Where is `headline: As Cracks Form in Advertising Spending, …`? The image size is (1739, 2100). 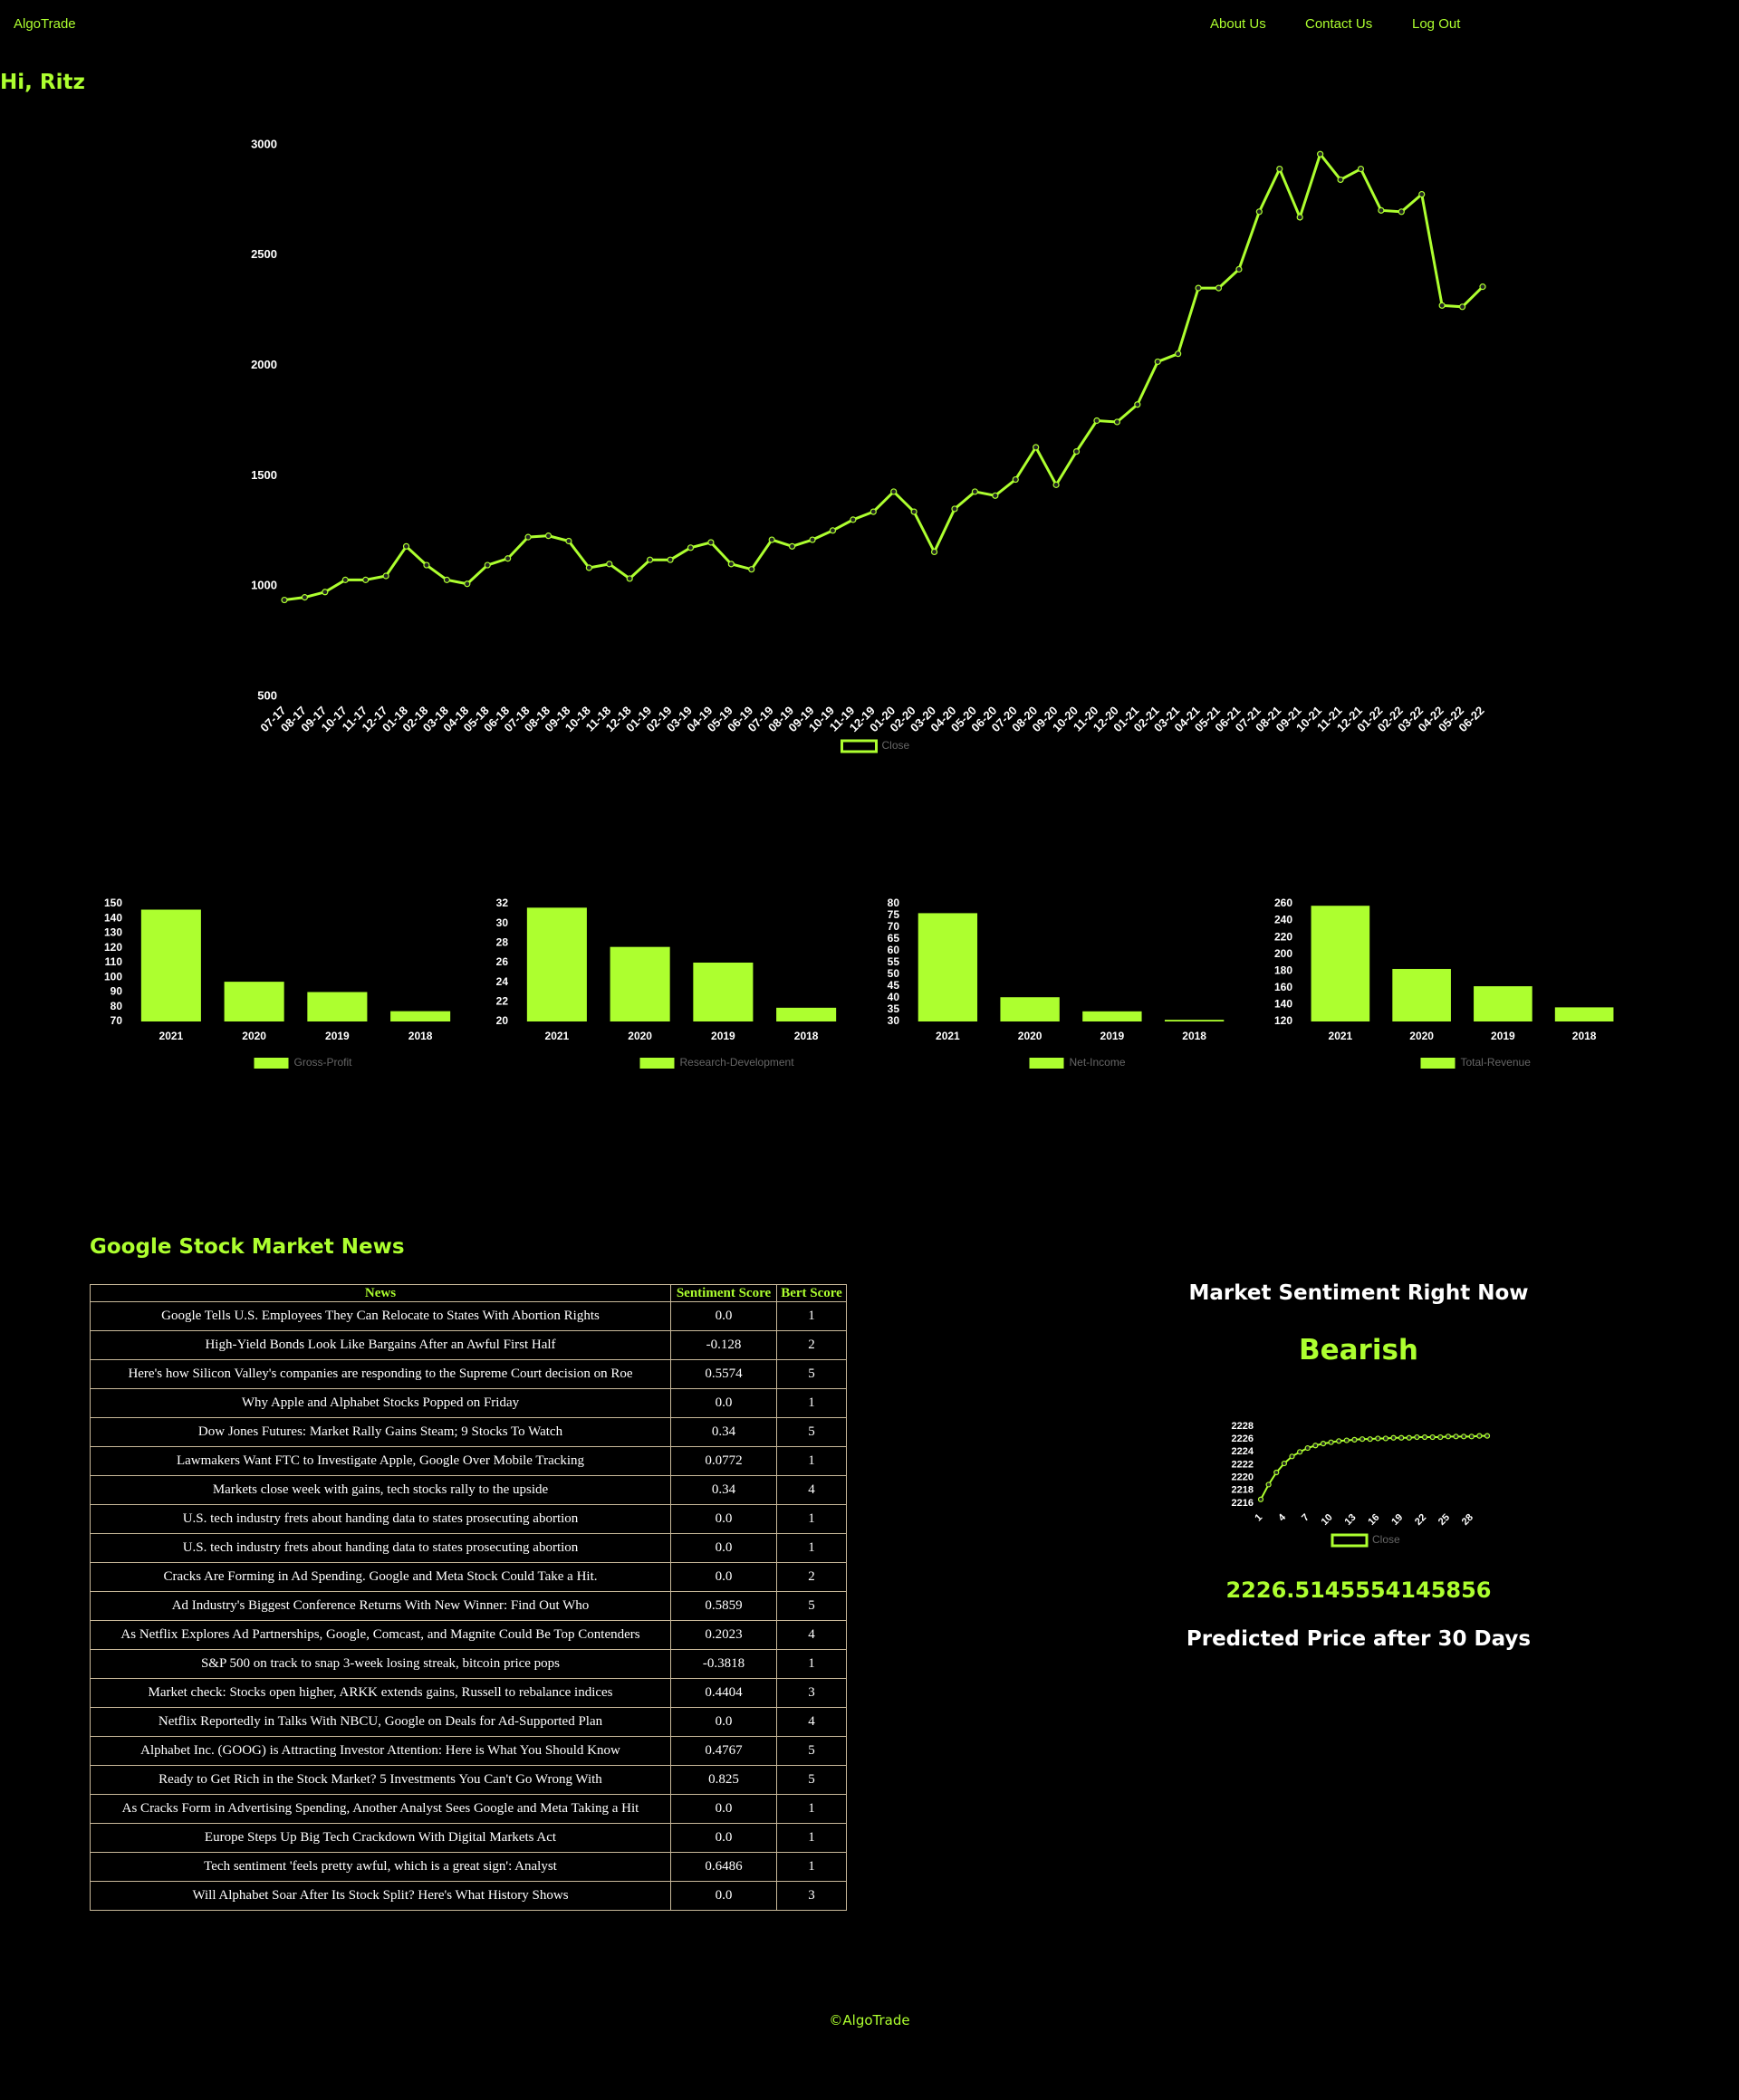
headline: As Cracks Form in Advertising Spending, … is located at coordinates (380, 1809).